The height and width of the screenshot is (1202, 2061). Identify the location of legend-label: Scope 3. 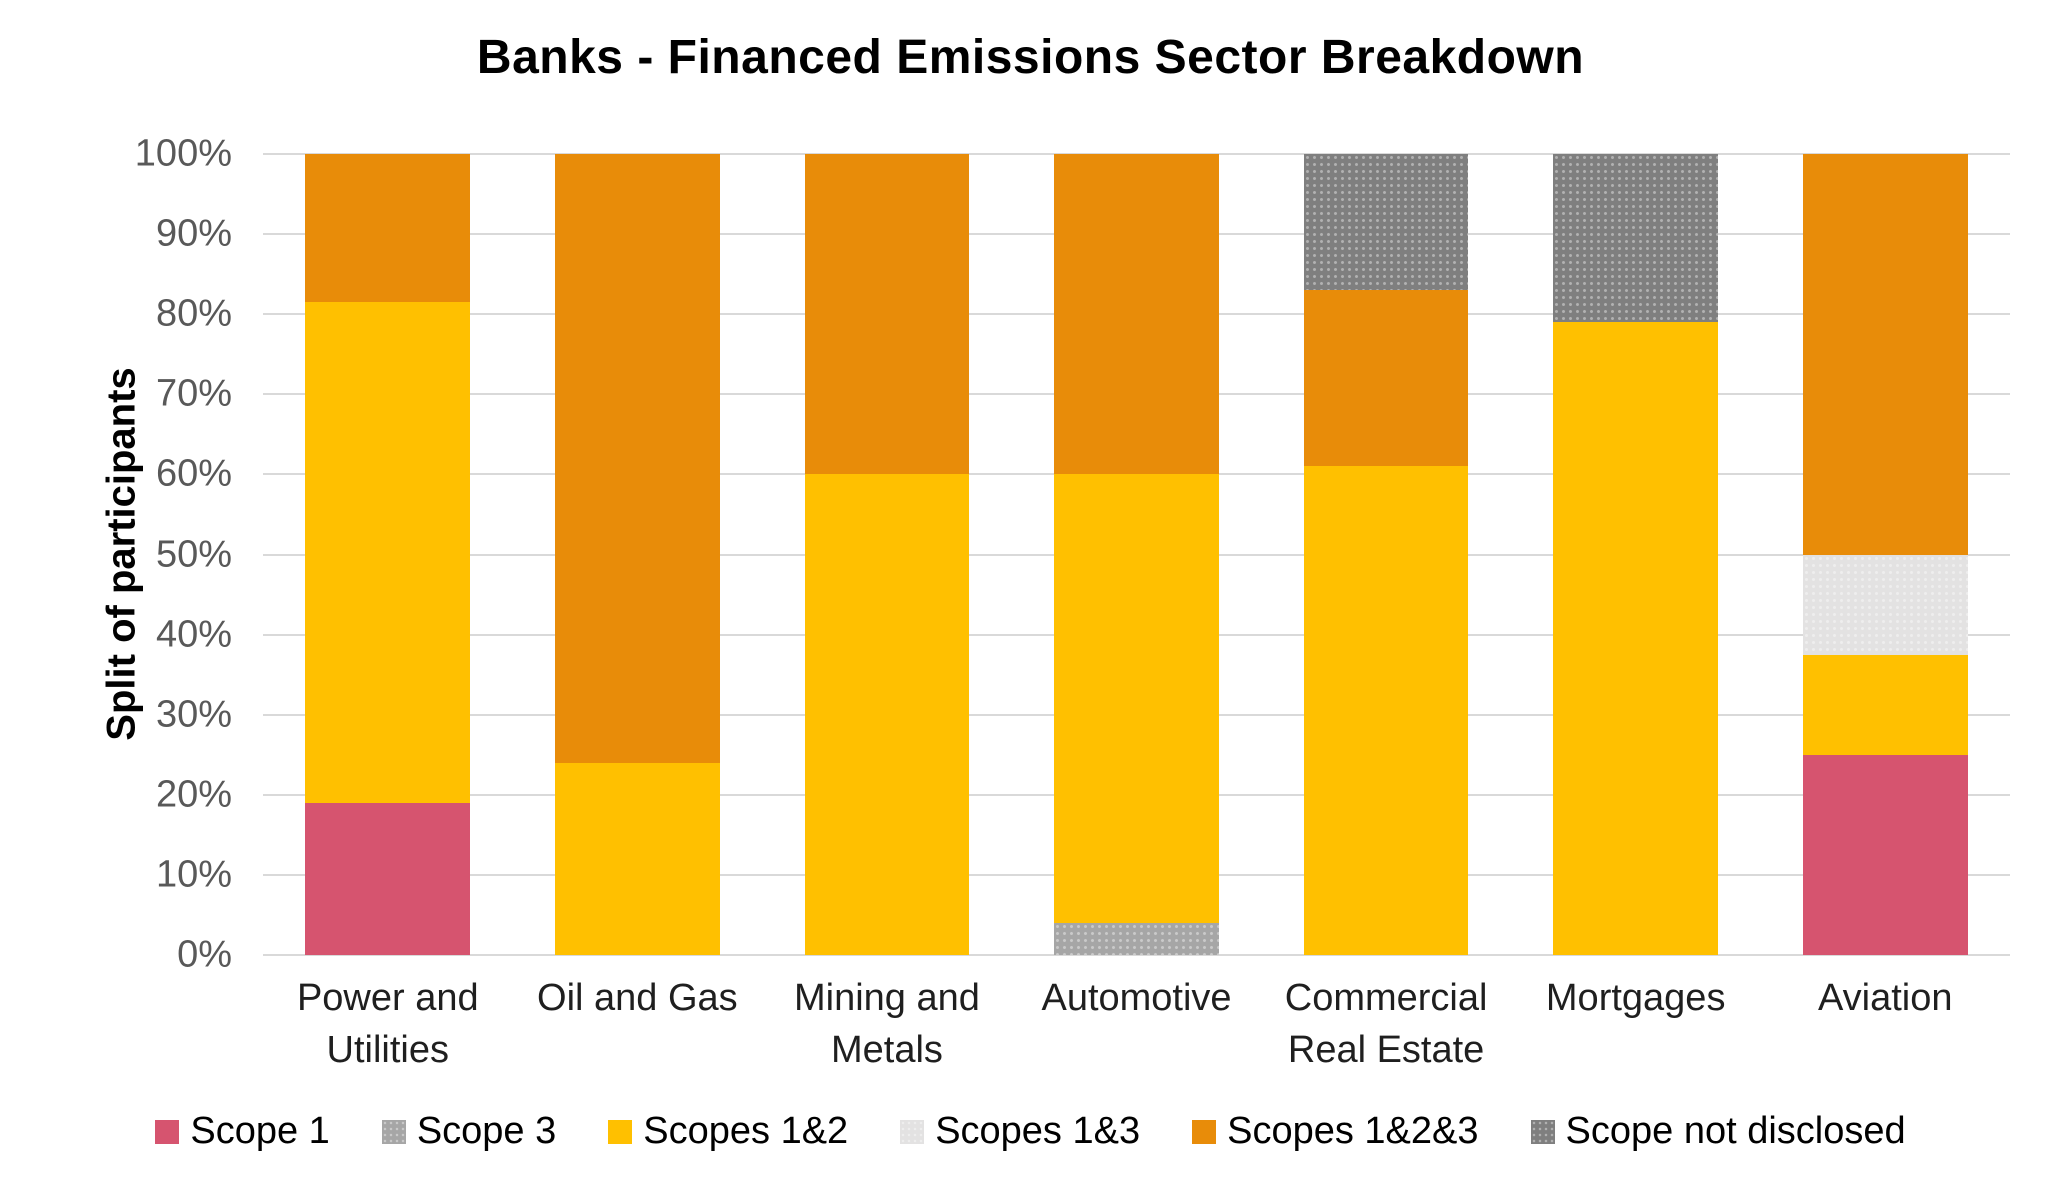
(486, 1131).